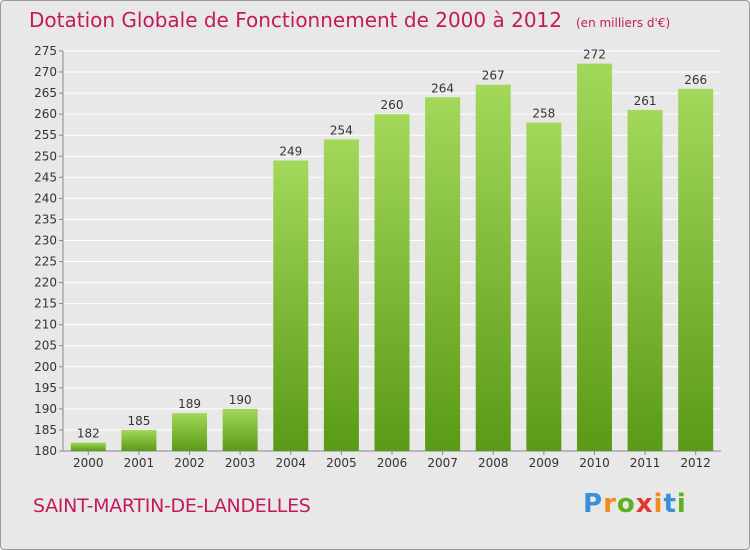  What do you see at coordinates (45, 72) in the screenshot?
I see `y-tick-label: 270` at bounding box center [45, 72].